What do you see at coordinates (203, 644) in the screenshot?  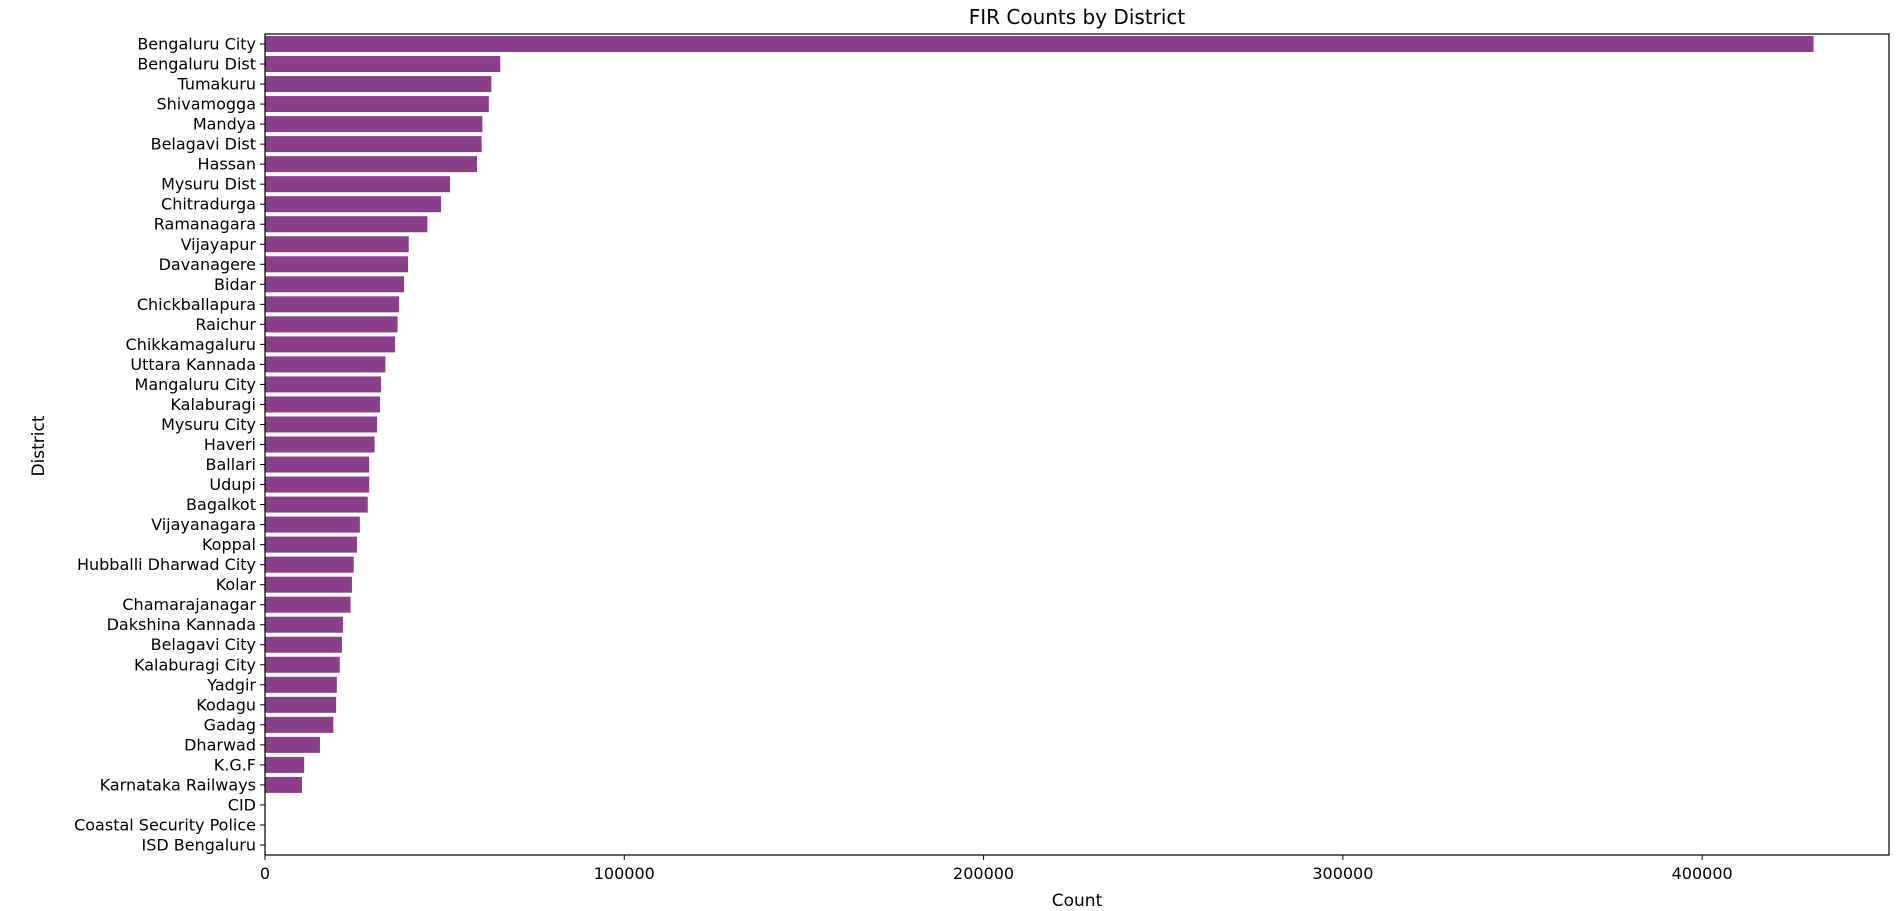 I see `y-tick-label: Belagavi City` at bounding box center [203, 644].